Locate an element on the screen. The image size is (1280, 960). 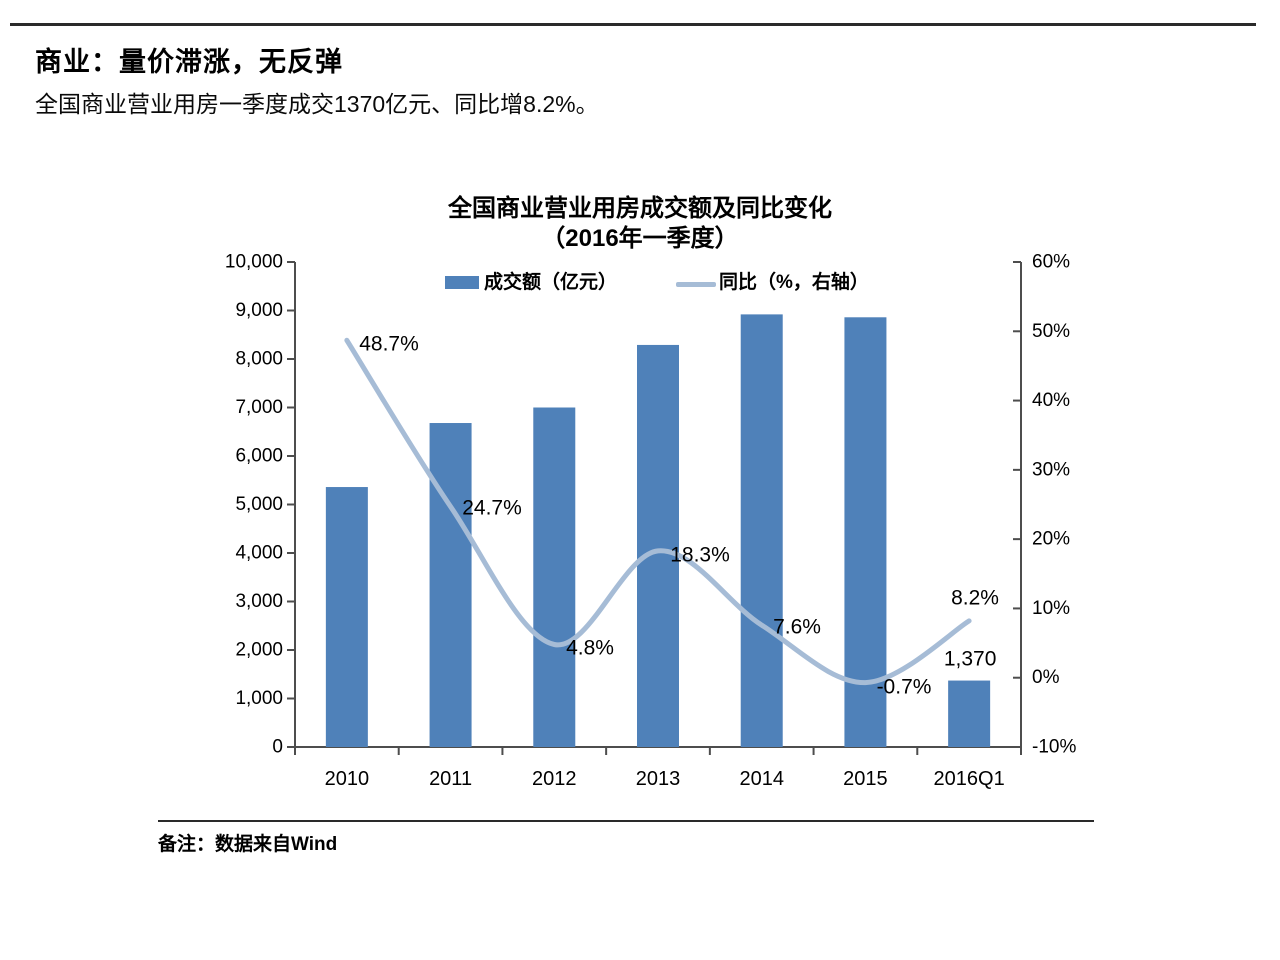
x-axis-label: 2016Q1 is located at coordinates (969, 779).